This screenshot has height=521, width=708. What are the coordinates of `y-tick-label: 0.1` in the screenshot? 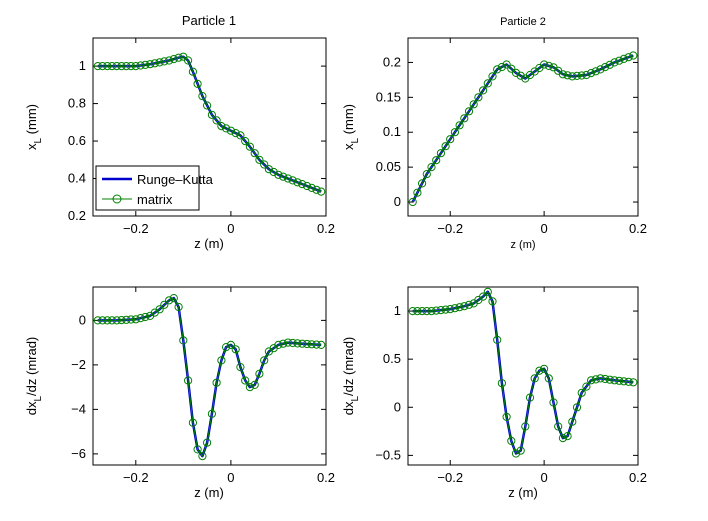 It's located at (392, 131).